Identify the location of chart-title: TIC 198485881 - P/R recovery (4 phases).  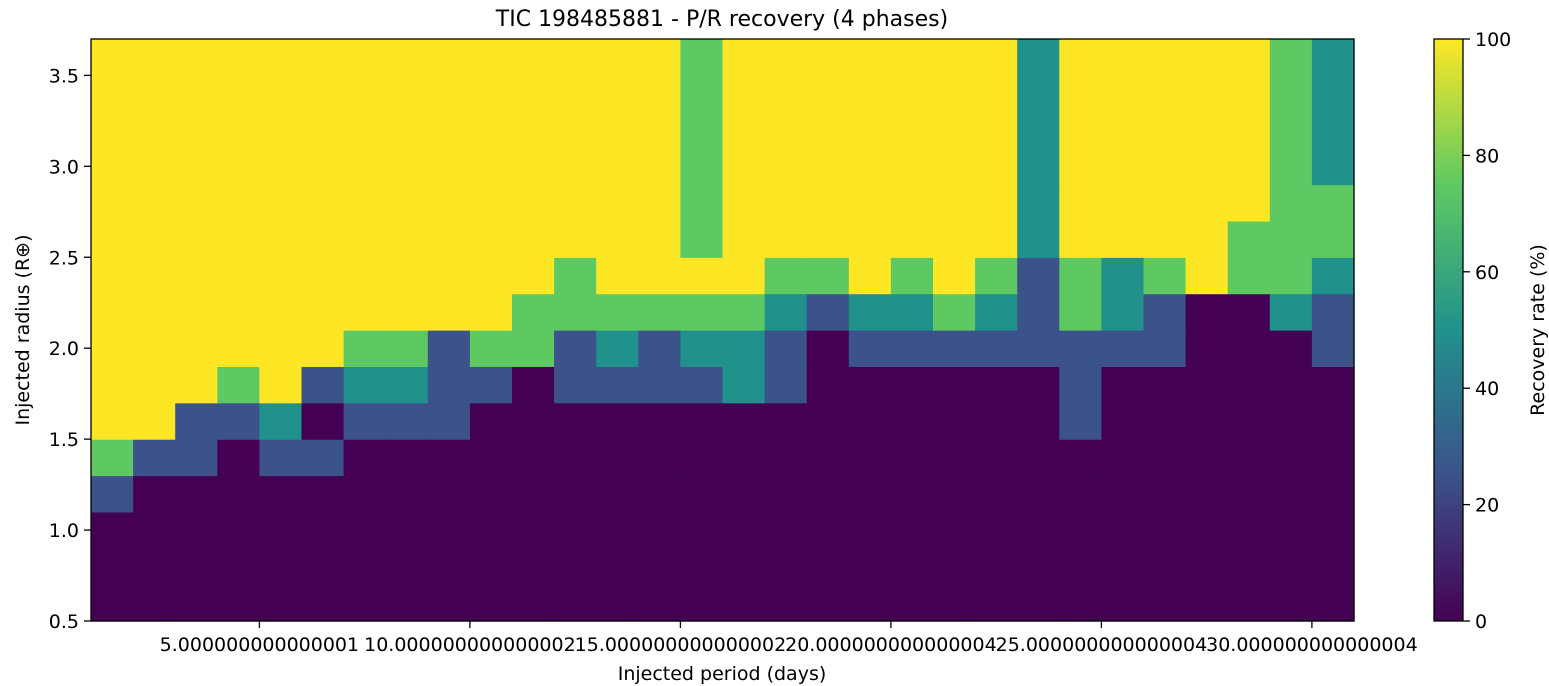
(721, 19).